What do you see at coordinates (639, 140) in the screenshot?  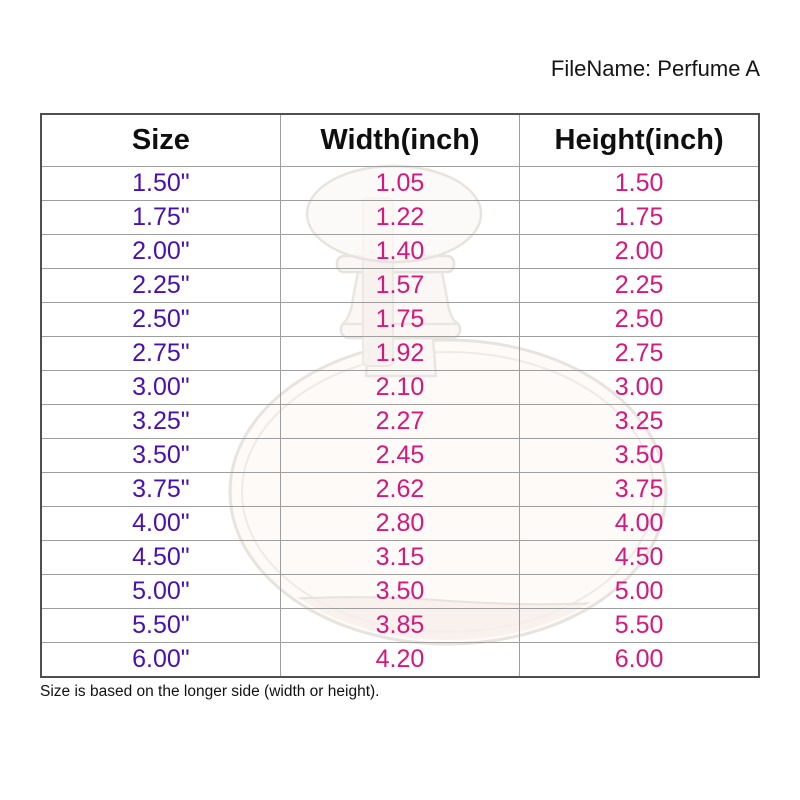 I see `column-header-height: Height(inch)` at bounding box center [639, 140].